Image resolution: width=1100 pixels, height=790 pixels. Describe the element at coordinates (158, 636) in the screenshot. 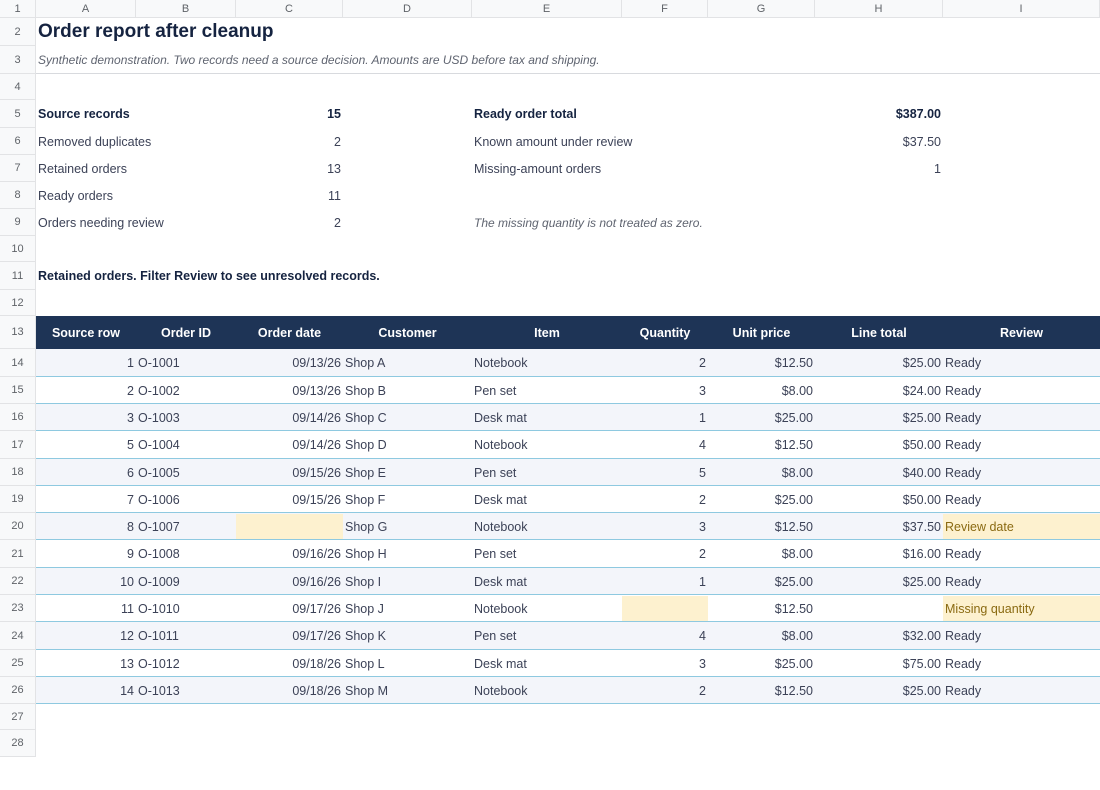

I see `table-cell-order-id: O-1011` at that location.